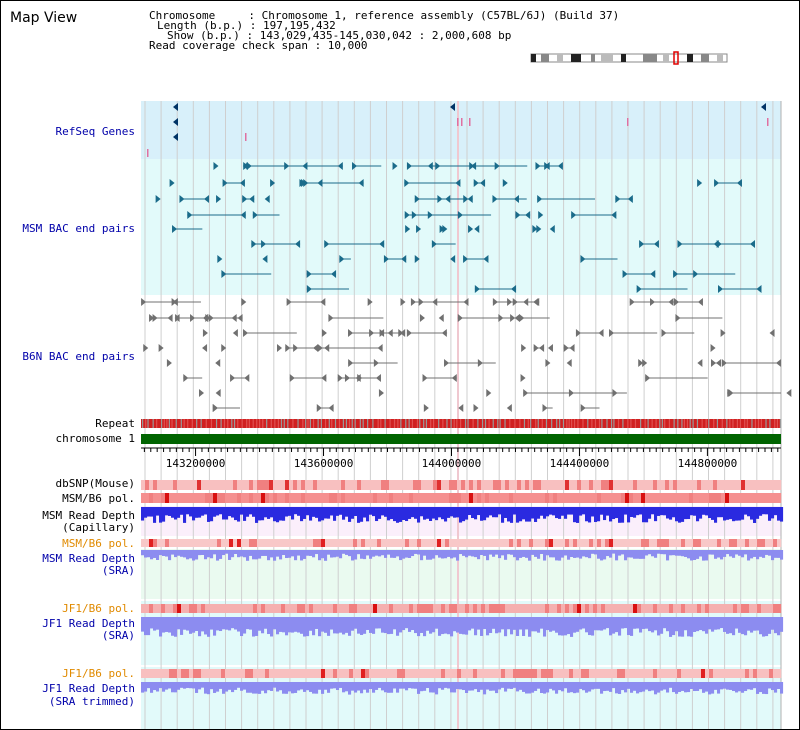  I want to click on chromosome-ideogram, so click(629, 58).